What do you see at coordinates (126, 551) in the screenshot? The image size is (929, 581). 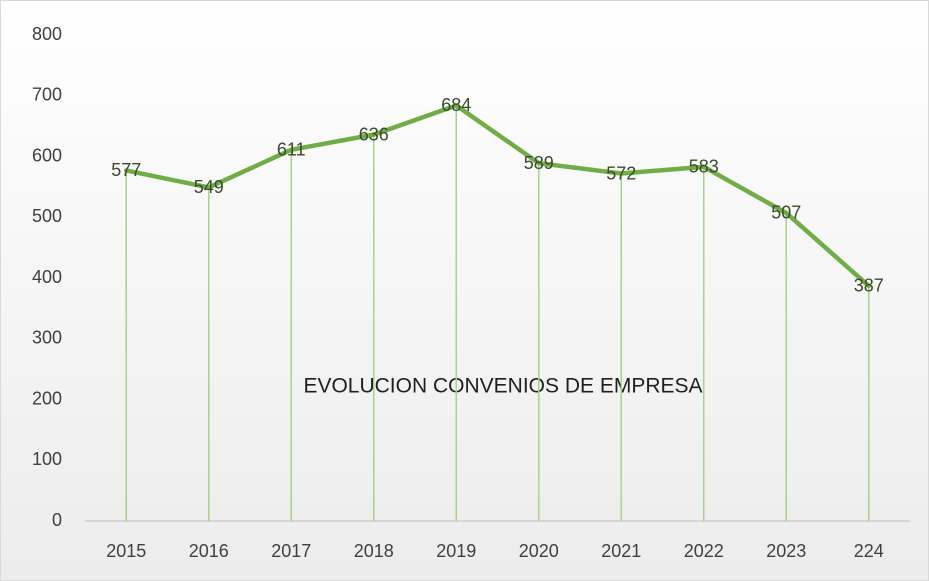 I see `x-tick-label: 2015` at bounding box center [126, 551].